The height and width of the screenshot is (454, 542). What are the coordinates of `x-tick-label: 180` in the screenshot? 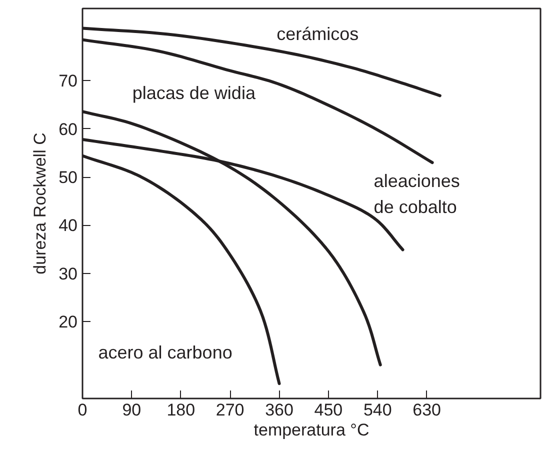 It's located at (181, 410).